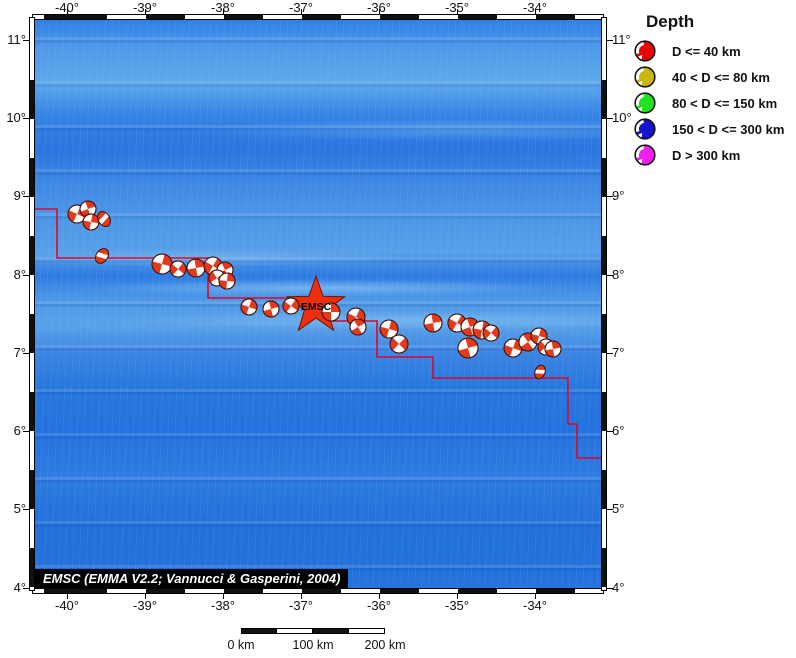  What do you see at coordinates (301, 605) in the screenshot?
I see `lon-label-bottom: -37°` at bounding box center [301, 605].